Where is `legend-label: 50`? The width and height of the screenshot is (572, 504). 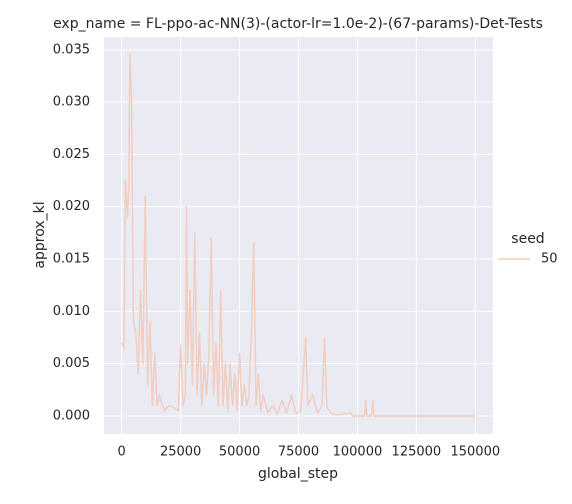
legend-label: 50 is located at coordinates (549, 259).